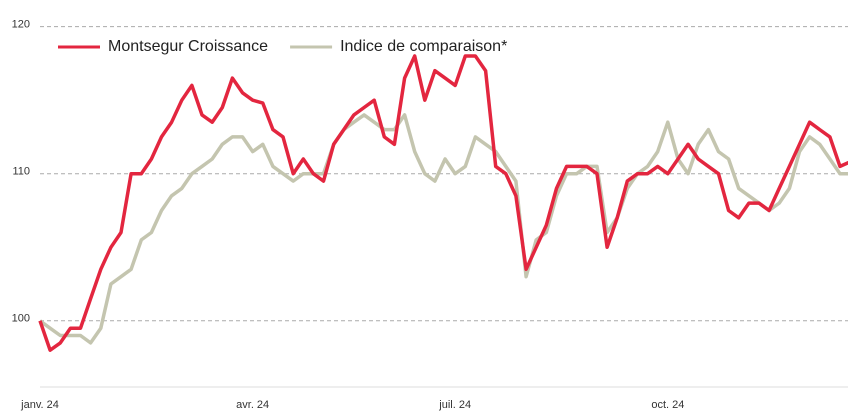  What do you see at coordinates (423, 46) in the screenshot?
I see `legend-text: Indice de comparaison*` at bounding box center [423, 46].